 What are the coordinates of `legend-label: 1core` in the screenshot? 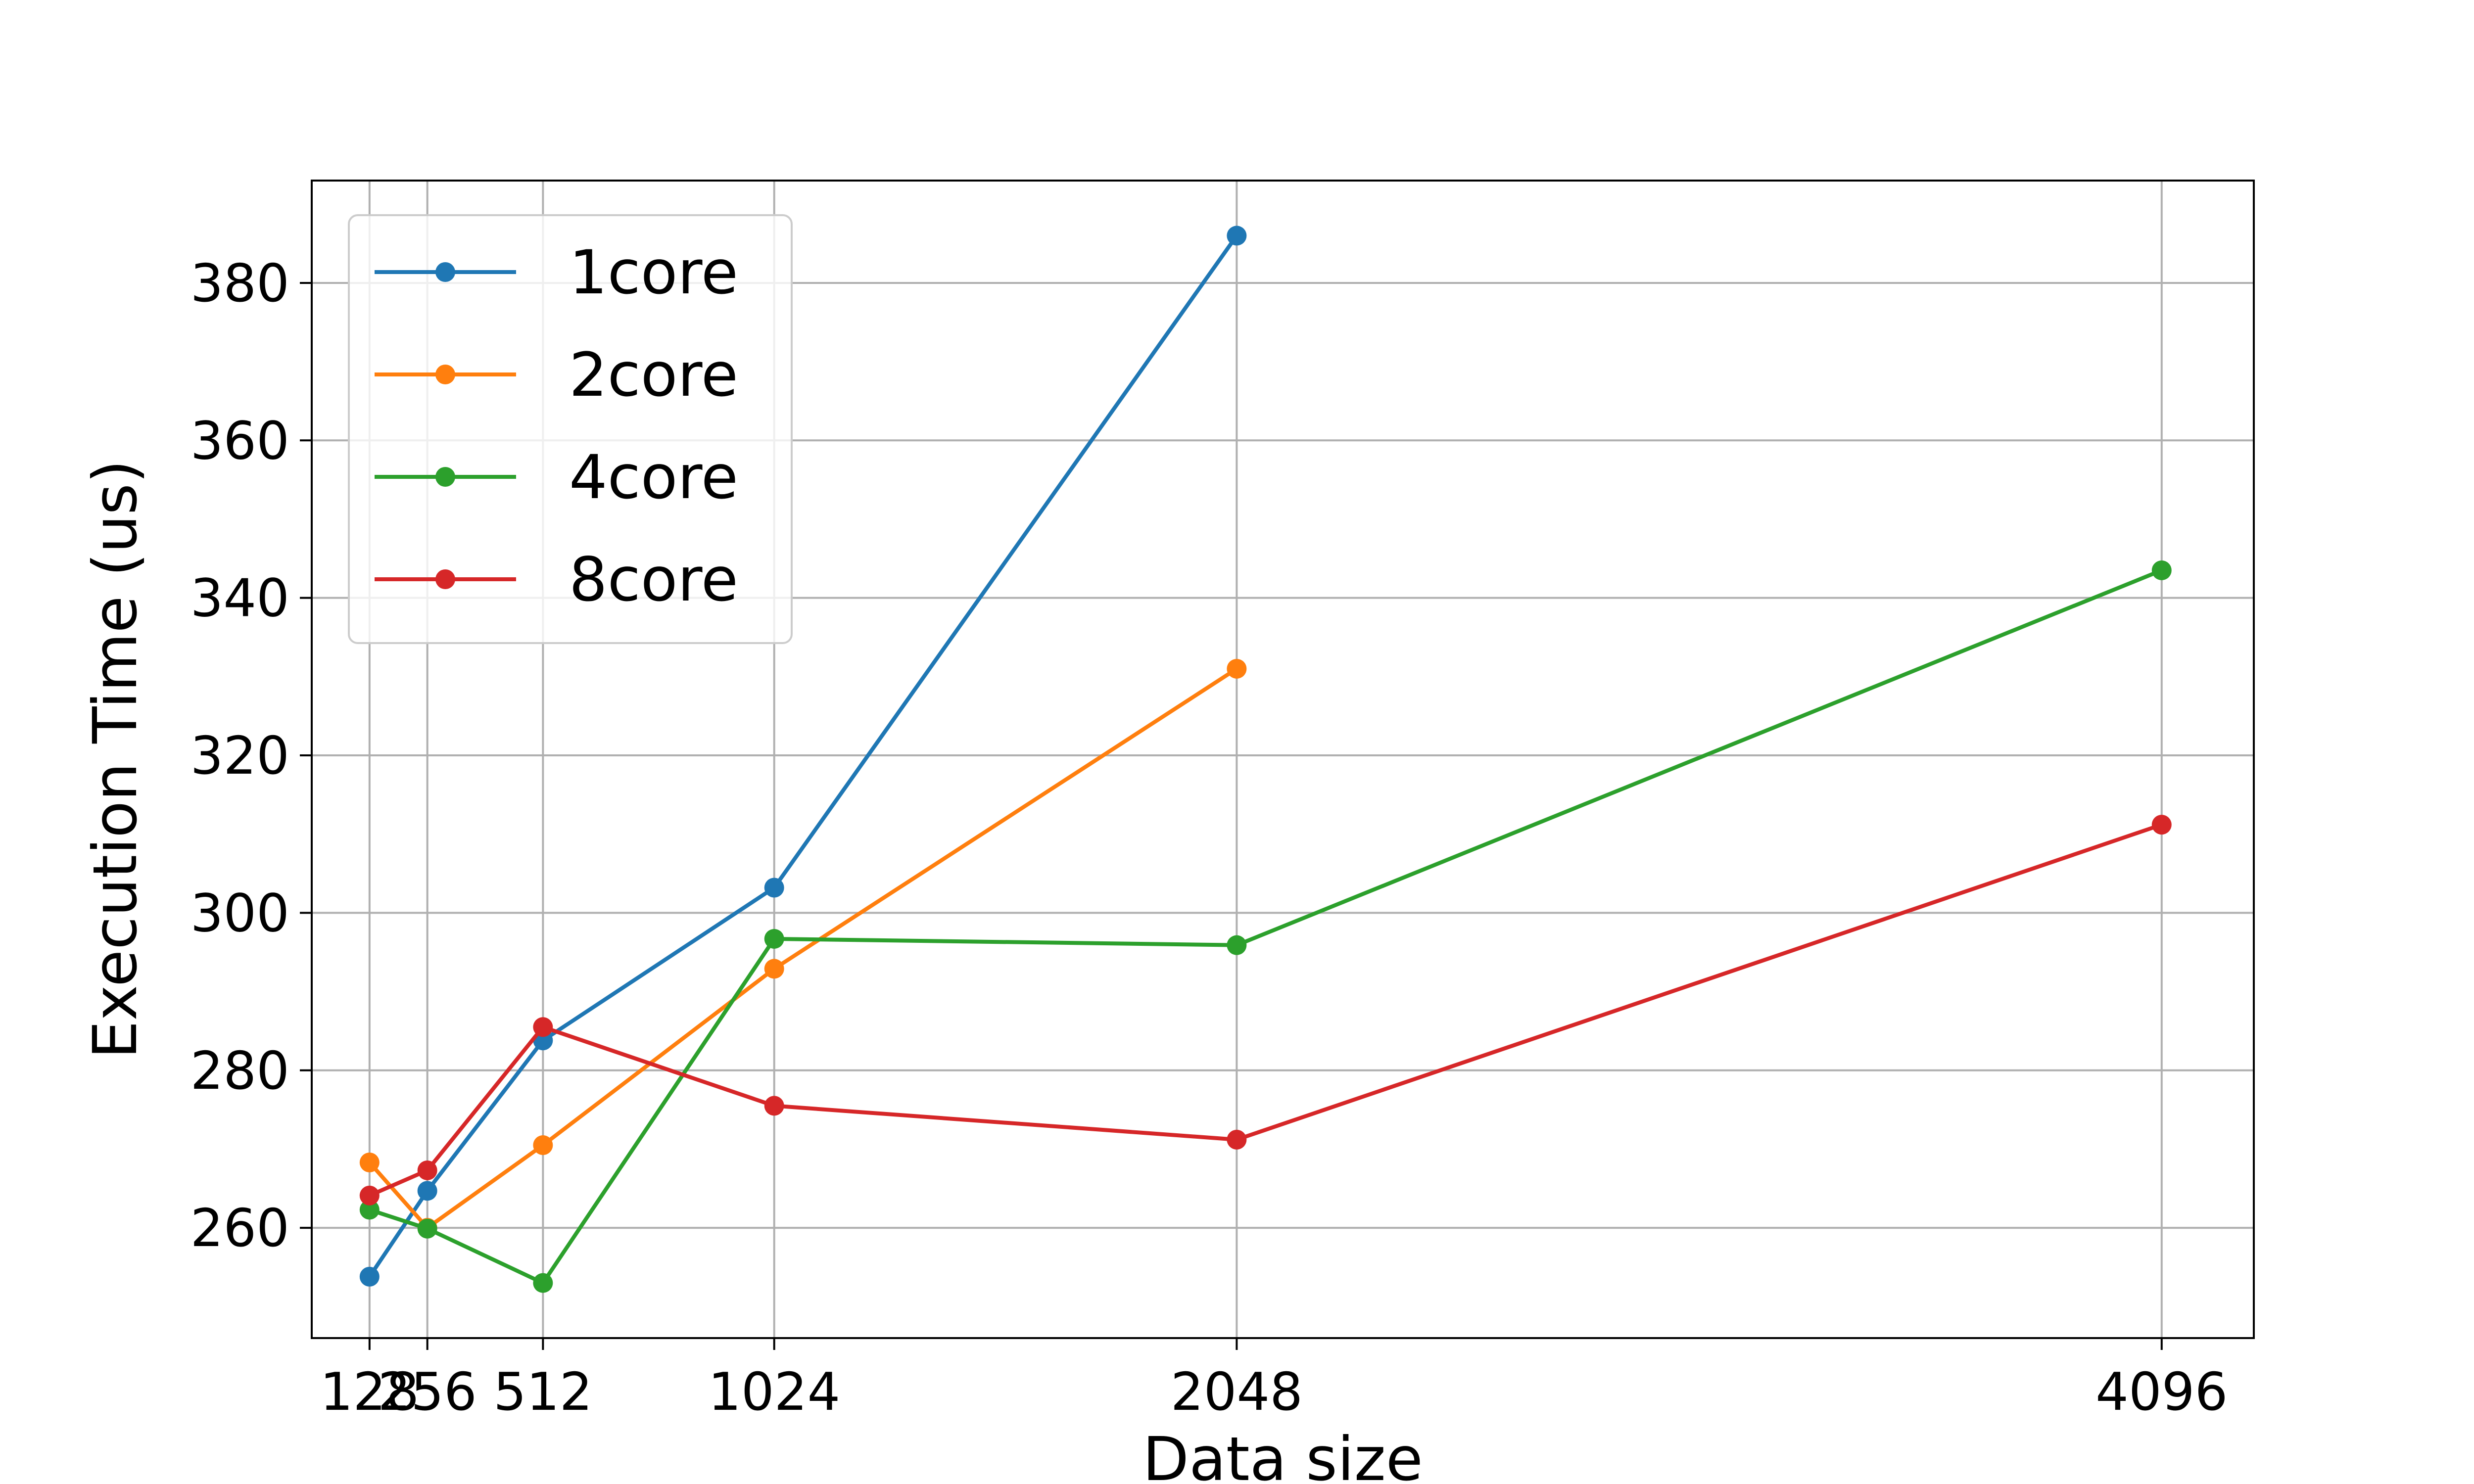 It's located at (654, 272).